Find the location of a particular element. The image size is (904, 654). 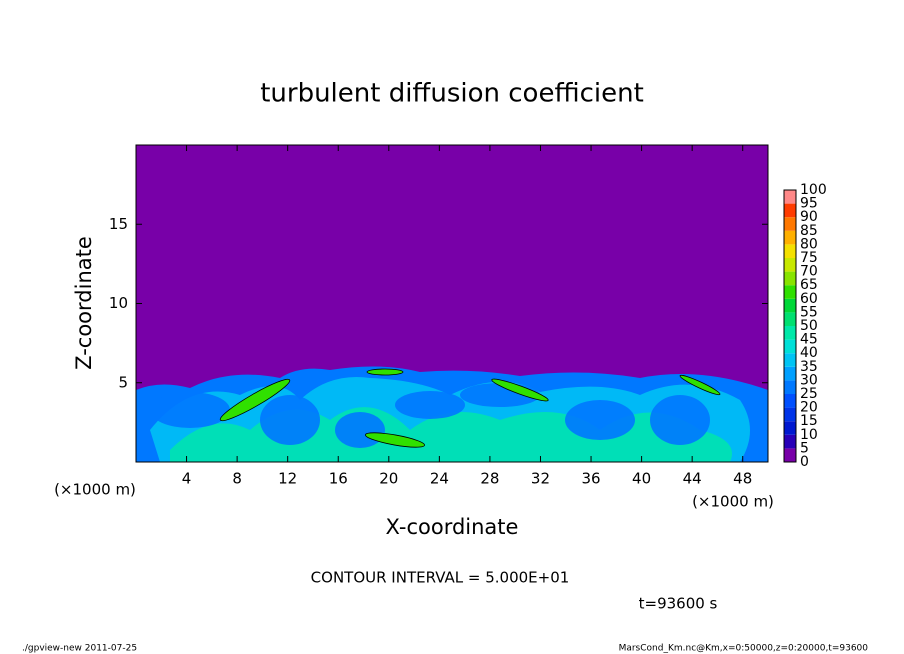

y-tick-label: 10 is located at coordinates (118, 303).